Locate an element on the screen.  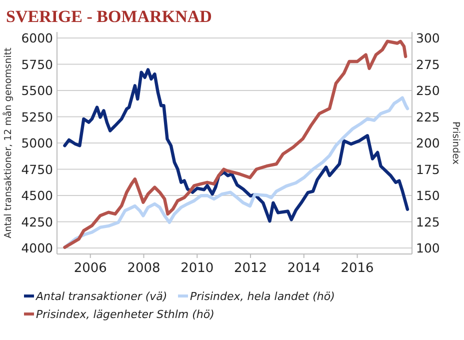
y2-tick-label: 250 is located at coordinates (428, 90).